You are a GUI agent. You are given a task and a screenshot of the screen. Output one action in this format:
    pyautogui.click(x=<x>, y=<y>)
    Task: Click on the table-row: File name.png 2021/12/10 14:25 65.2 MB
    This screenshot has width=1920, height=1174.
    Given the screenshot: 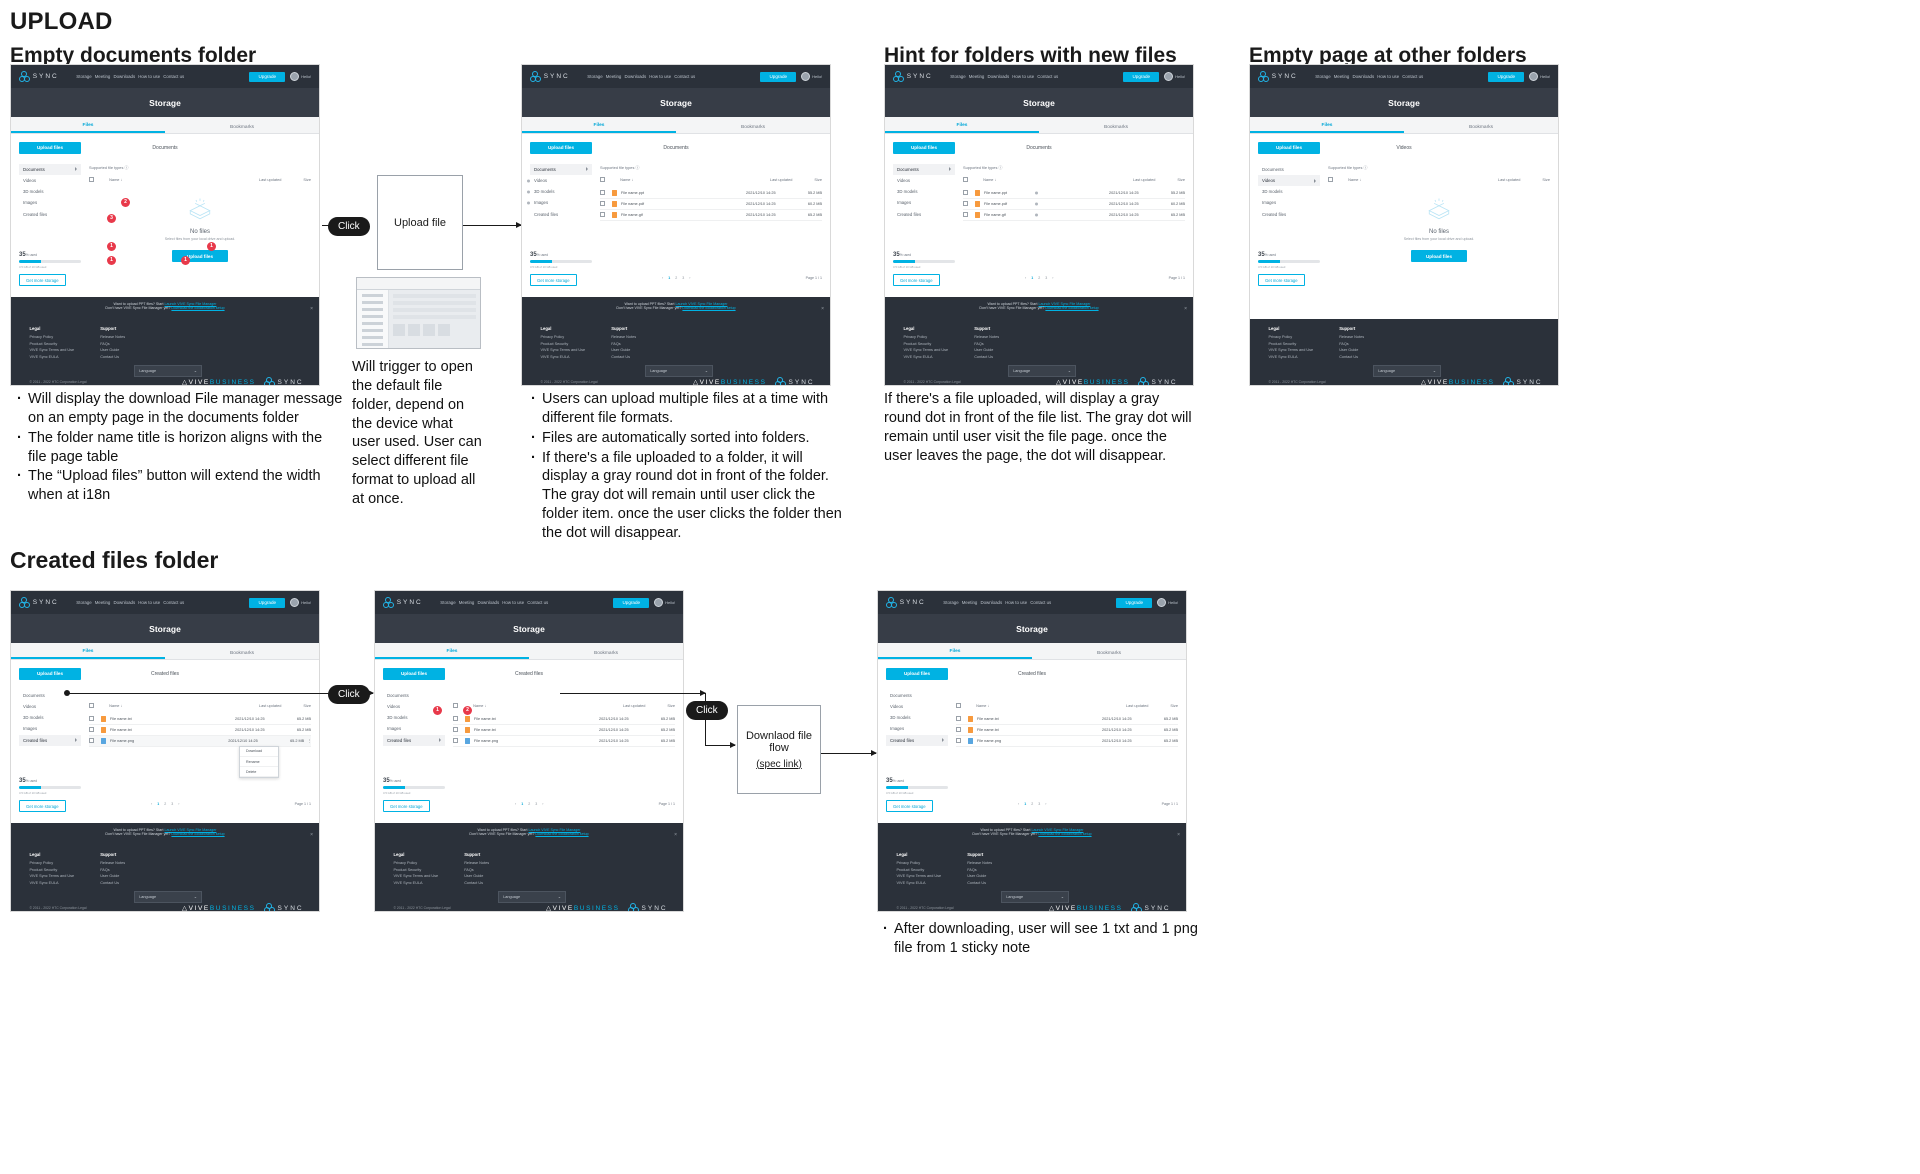 What is the action you would take?
    pyautogui.click(x=564, y=741)
    